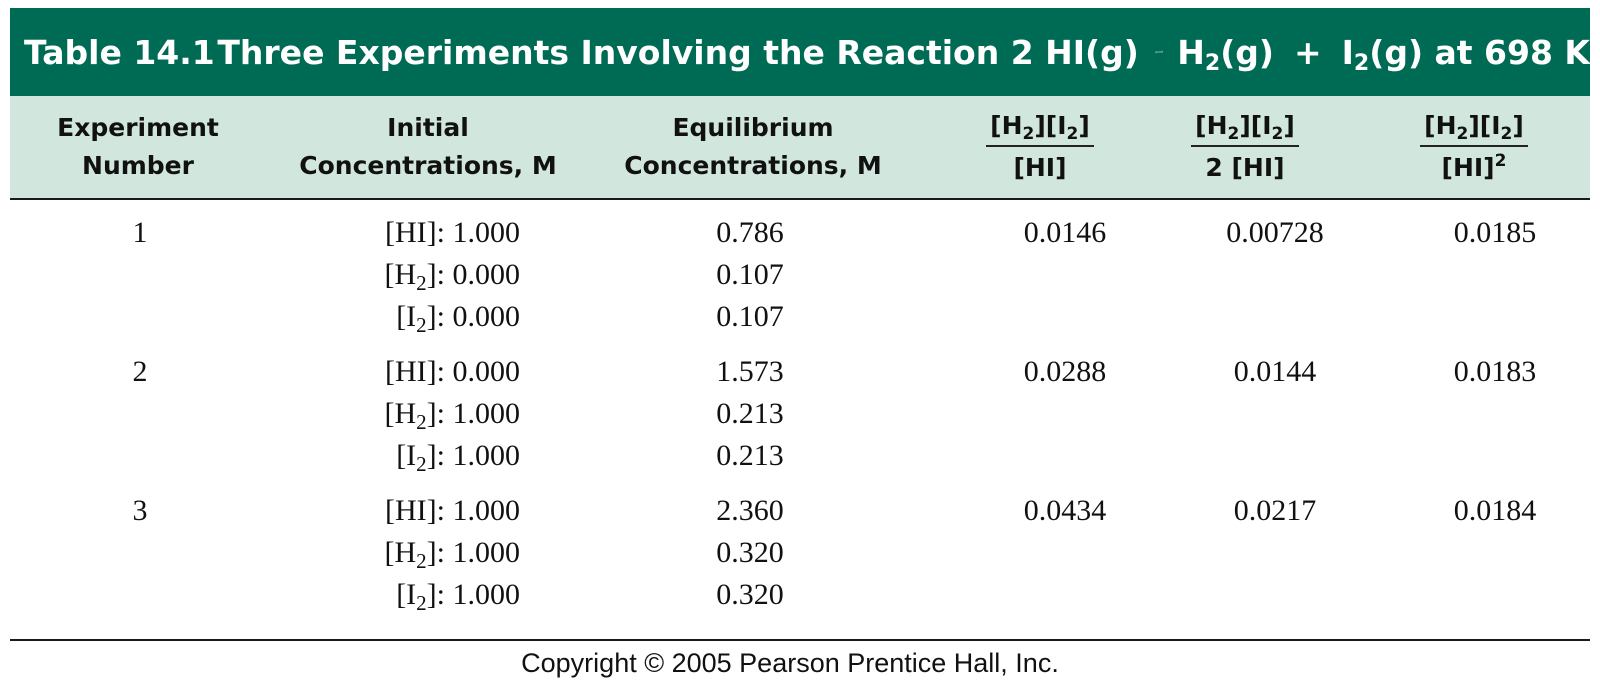 The height and width of the screenshot is (688, 1600). I want to click on equilibrium-concentration: 0.786, so click(750, 232).